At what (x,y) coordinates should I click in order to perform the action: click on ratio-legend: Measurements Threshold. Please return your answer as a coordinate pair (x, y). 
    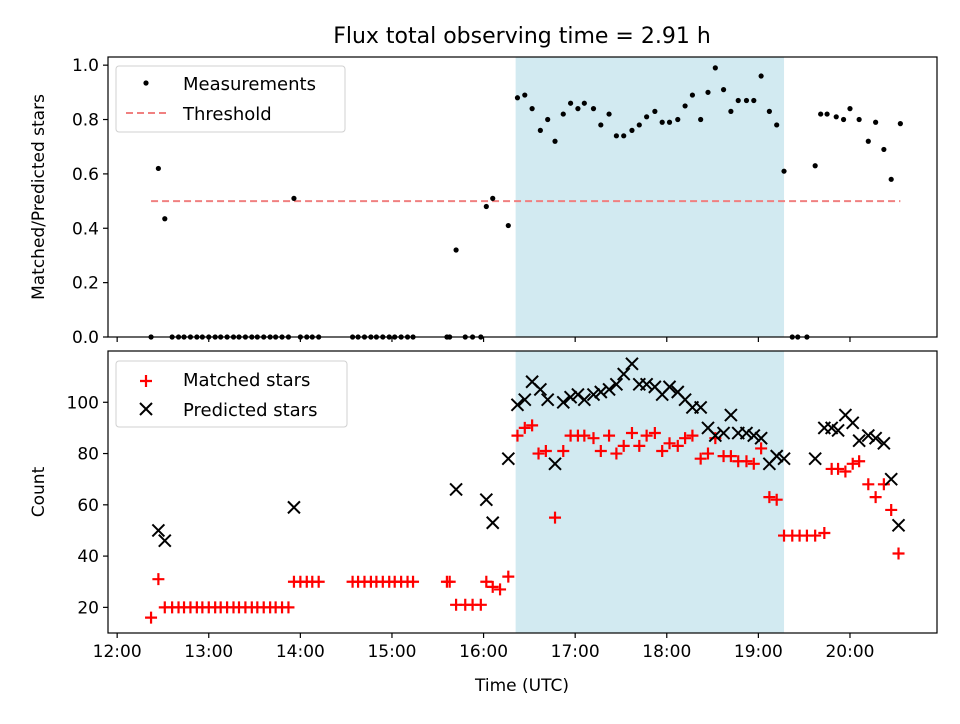
    Looking at the image, I should click on (230, 99).